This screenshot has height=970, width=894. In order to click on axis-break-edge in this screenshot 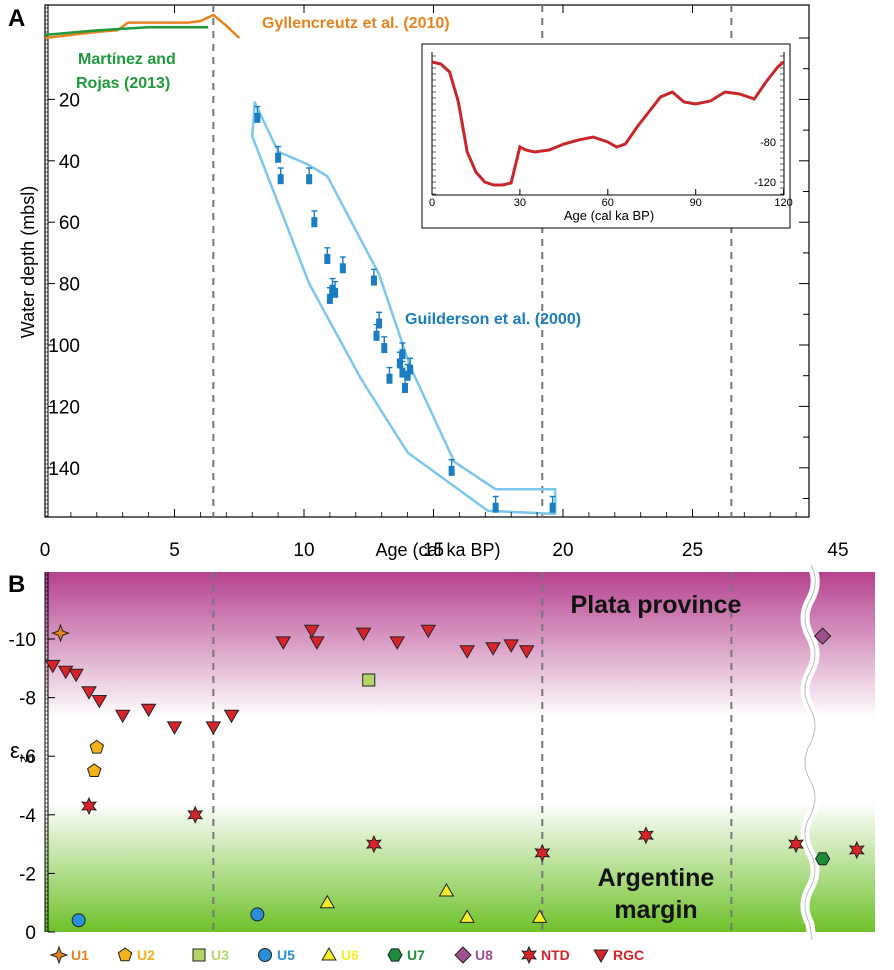, I will do `click(810, 752)`.